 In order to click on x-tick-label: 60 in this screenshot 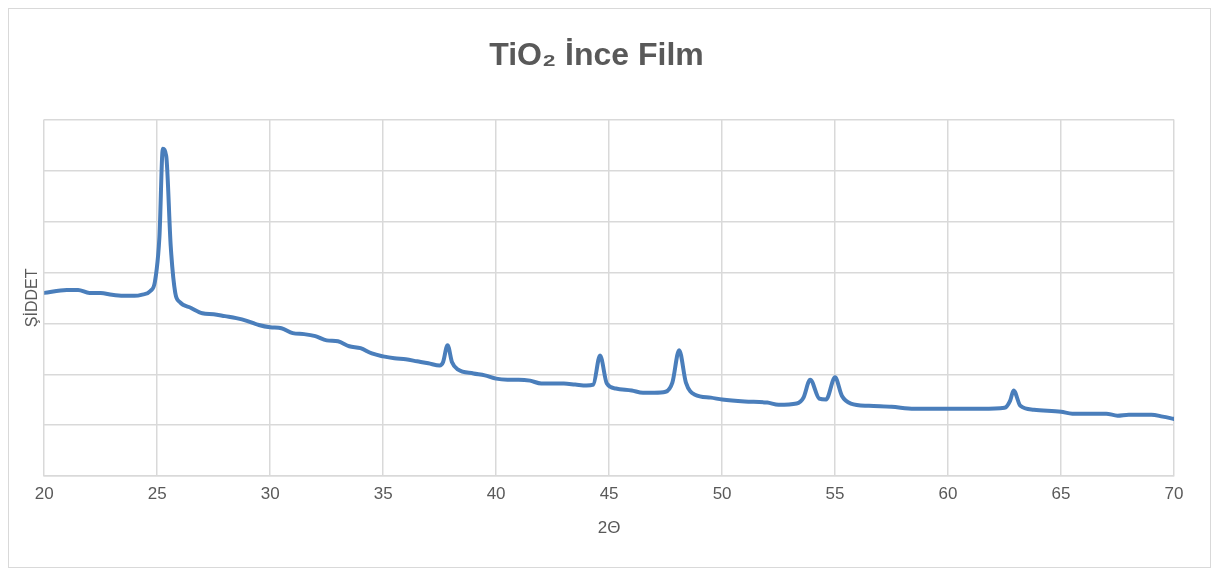, I will do `click(948, 494)`.